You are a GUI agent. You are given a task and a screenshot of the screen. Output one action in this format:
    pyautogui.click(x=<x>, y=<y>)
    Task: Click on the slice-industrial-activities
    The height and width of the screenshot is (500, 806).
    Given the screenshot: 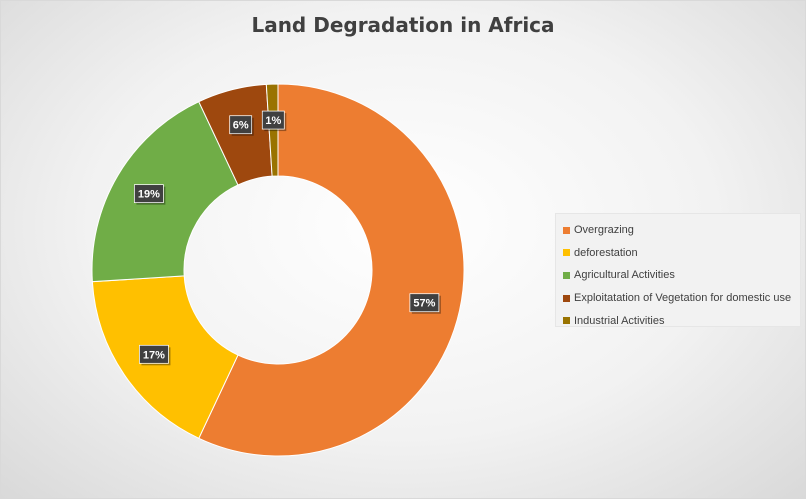 What is the action you would take?
    pyautogui.click(x=272, y=130)
    